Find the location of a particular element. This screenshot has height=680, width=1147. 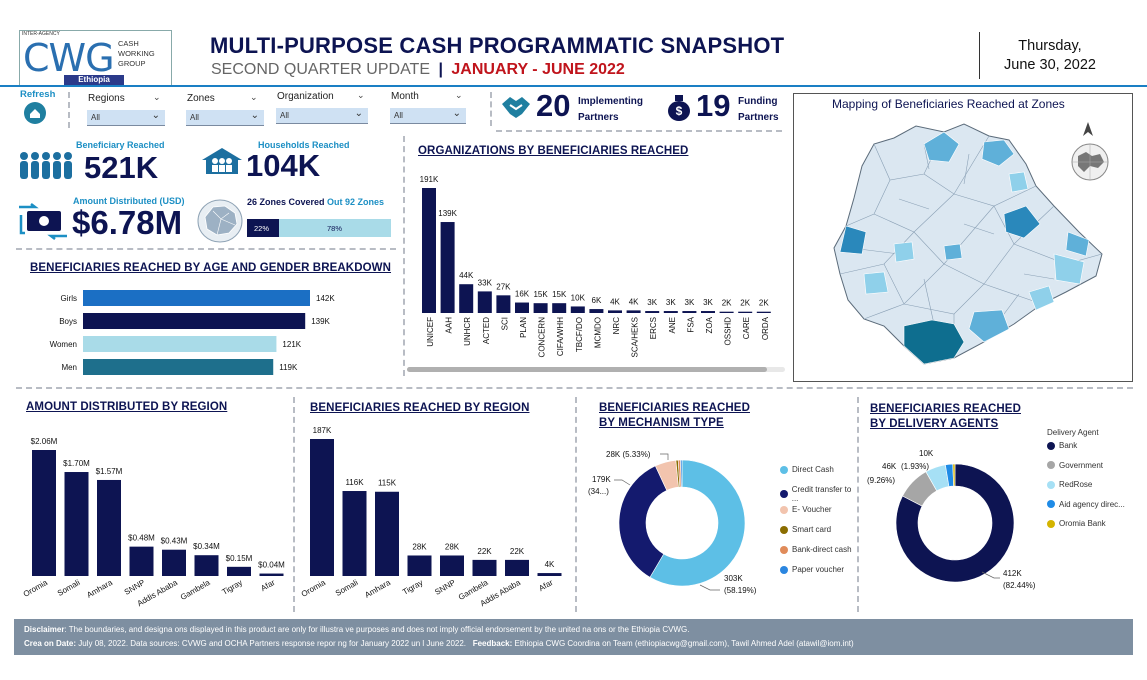

age-gender-chart: Girls 142K Boys 139K Women 121K Men 119K is located at coordinates (192, 332).